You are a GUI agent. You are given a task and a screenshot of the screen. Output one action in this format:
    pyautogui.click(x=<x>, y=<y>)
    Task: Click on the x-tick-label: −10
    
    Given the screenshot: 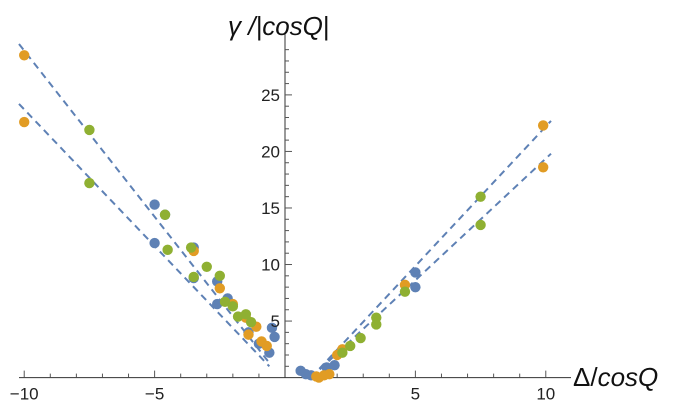 What is the action you would take?
    pyautogui.click(x=24, y=394)
    